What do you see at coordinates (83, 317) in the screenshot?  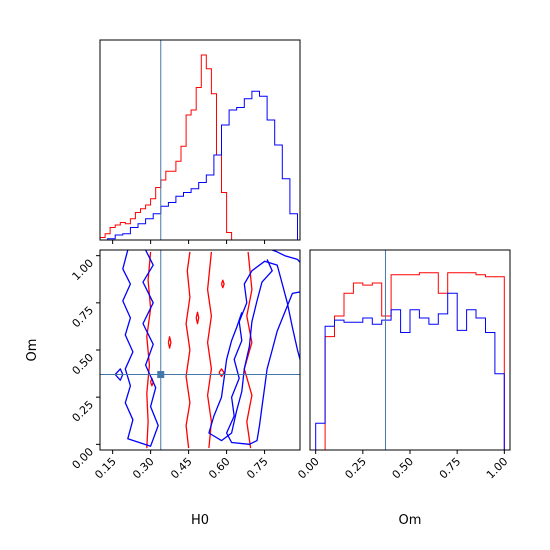 I see `contour-ytick-label-3: 0.75` at bounding box center [83, 317].